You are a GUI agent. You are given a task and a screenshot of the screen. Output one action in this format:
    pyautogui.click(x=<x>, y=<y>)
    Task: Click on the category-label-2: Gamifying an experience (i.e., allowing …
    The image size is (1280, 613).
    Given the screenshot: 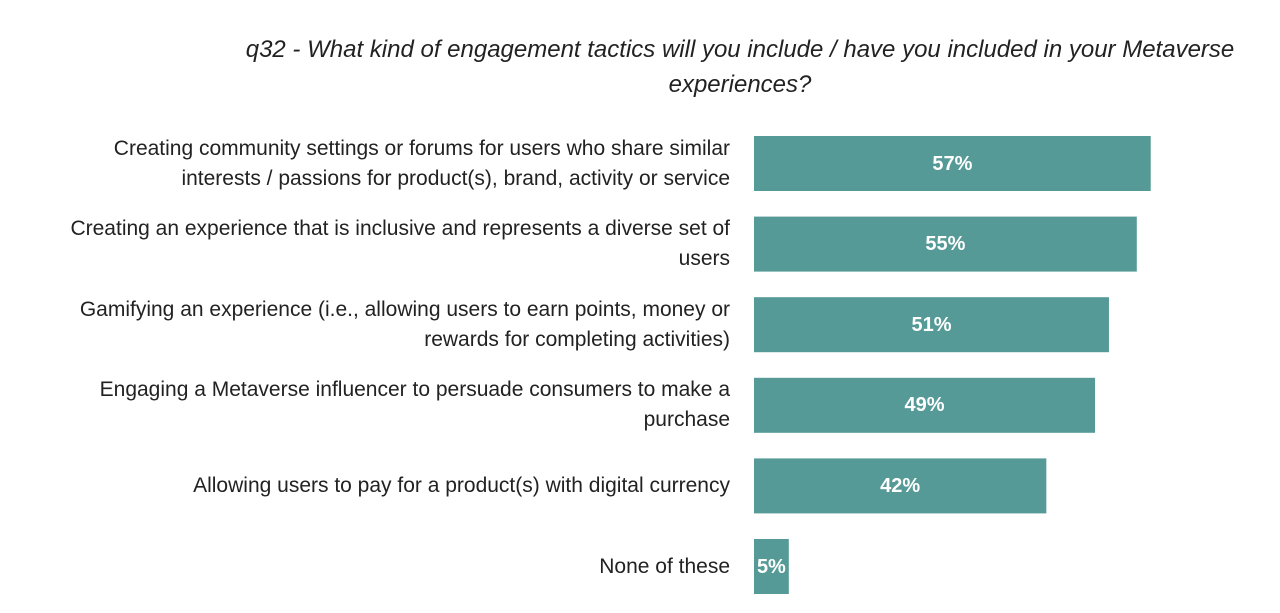 What is the action you would take?
    pyautogui.click(x=370, y=325)
    